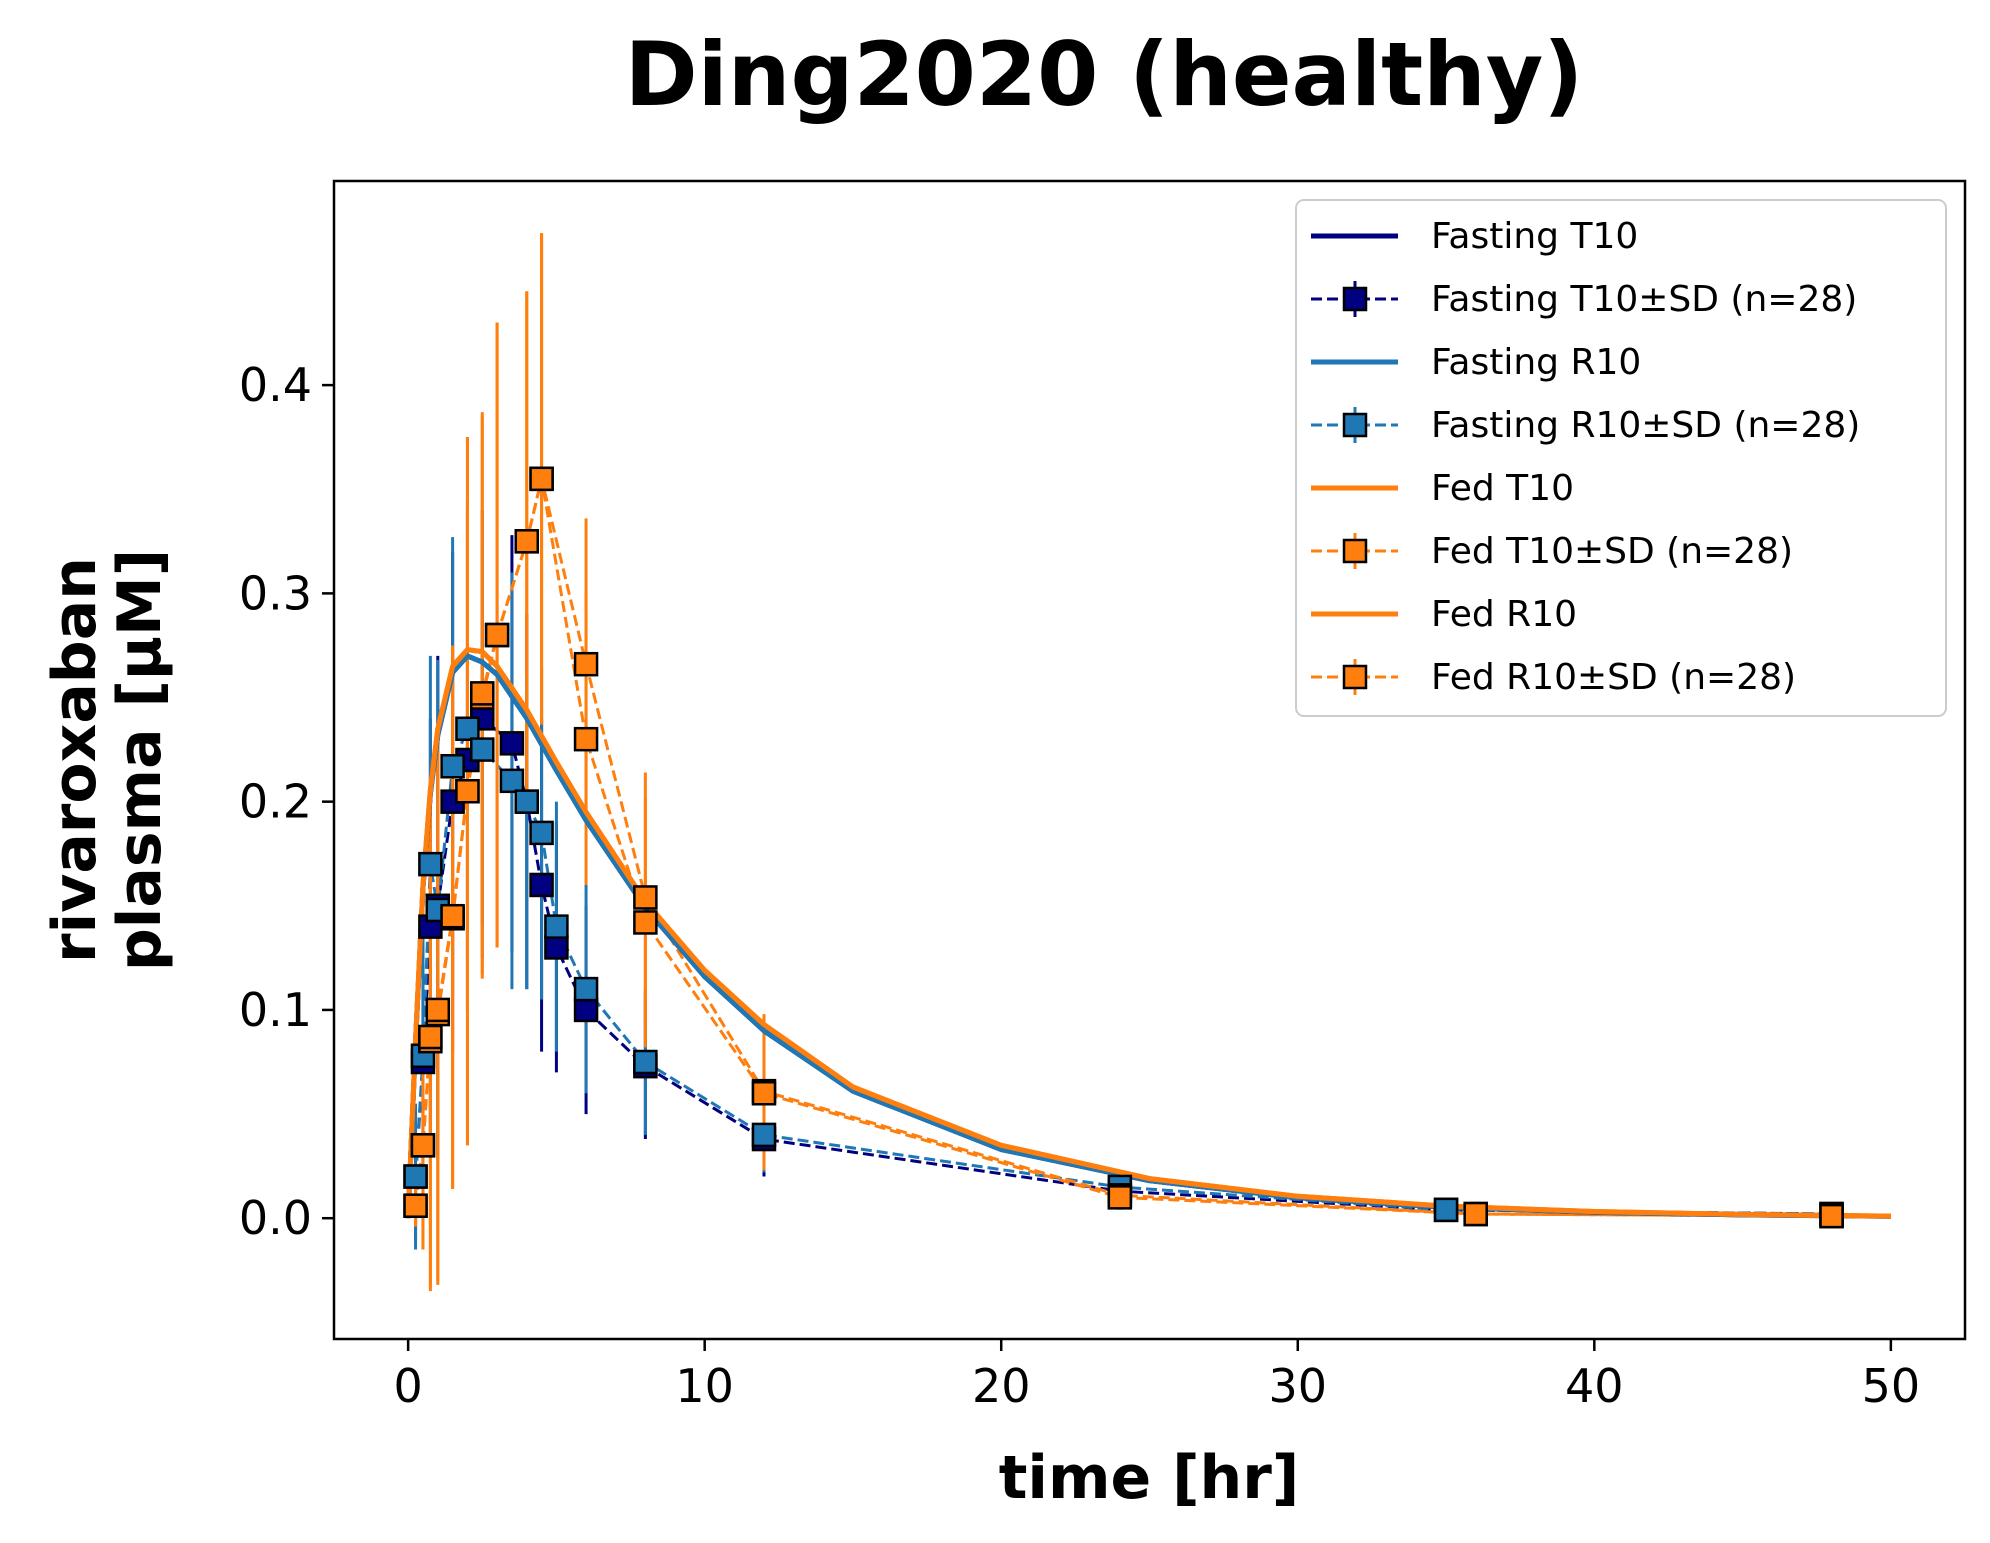  I want to click on legend-entry-fasting-r10-pm-sd-n-28: Fasting R10±SD (n=28), so click(1585, 425).